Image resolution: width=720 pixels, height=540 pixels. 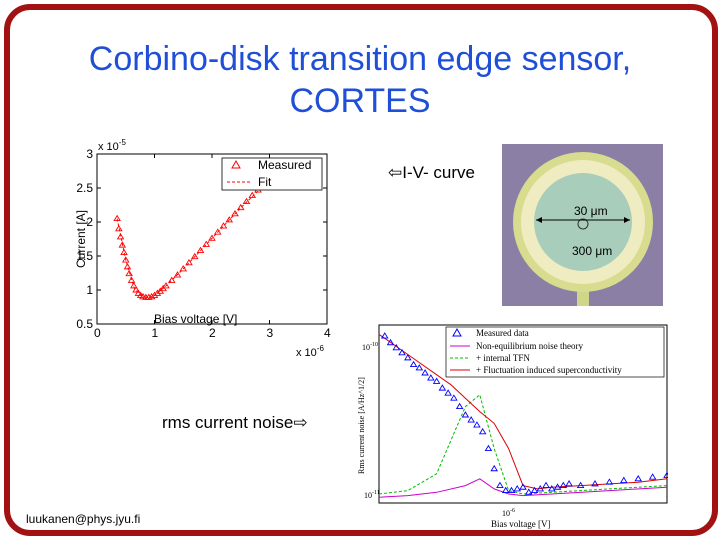 I want to click on device-photo: 30 μm 300 μm, so click(x=582, y=225).